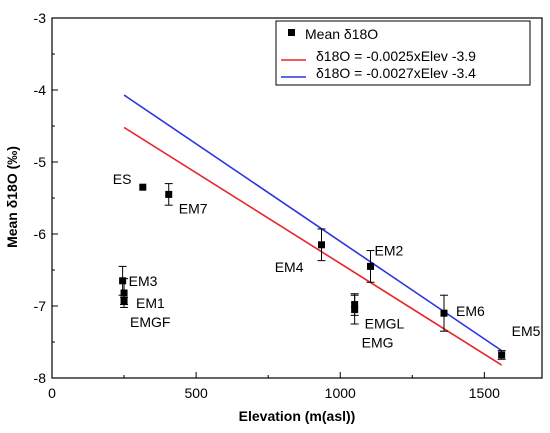 The width and height of the screenshot is (550, 433). What do you see at coordinates (526, 331) in the screenshot?
I see `point-label-em5: EM5` at bounding box center [526, 331].